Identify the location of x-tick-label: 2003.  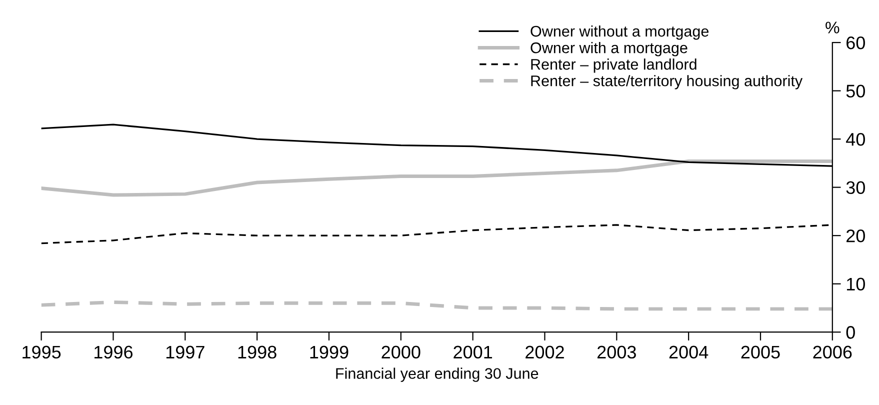
(616, 352).